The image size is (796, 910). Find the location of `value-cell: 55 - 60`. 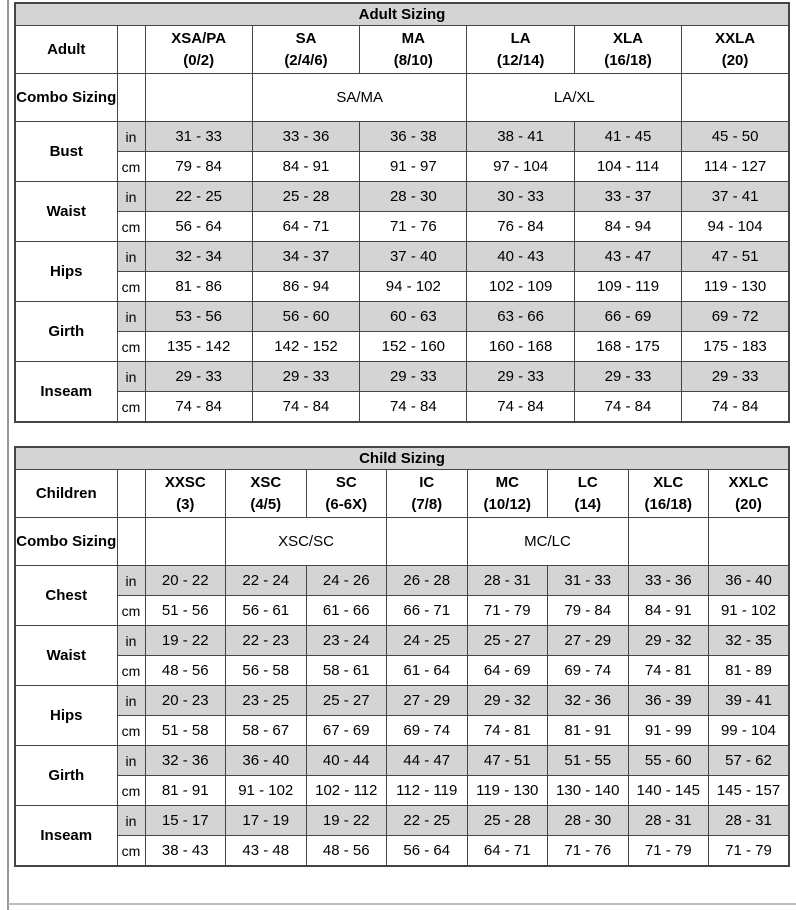

value-cell: 55 - 60 is located at coordinates (668, 760).